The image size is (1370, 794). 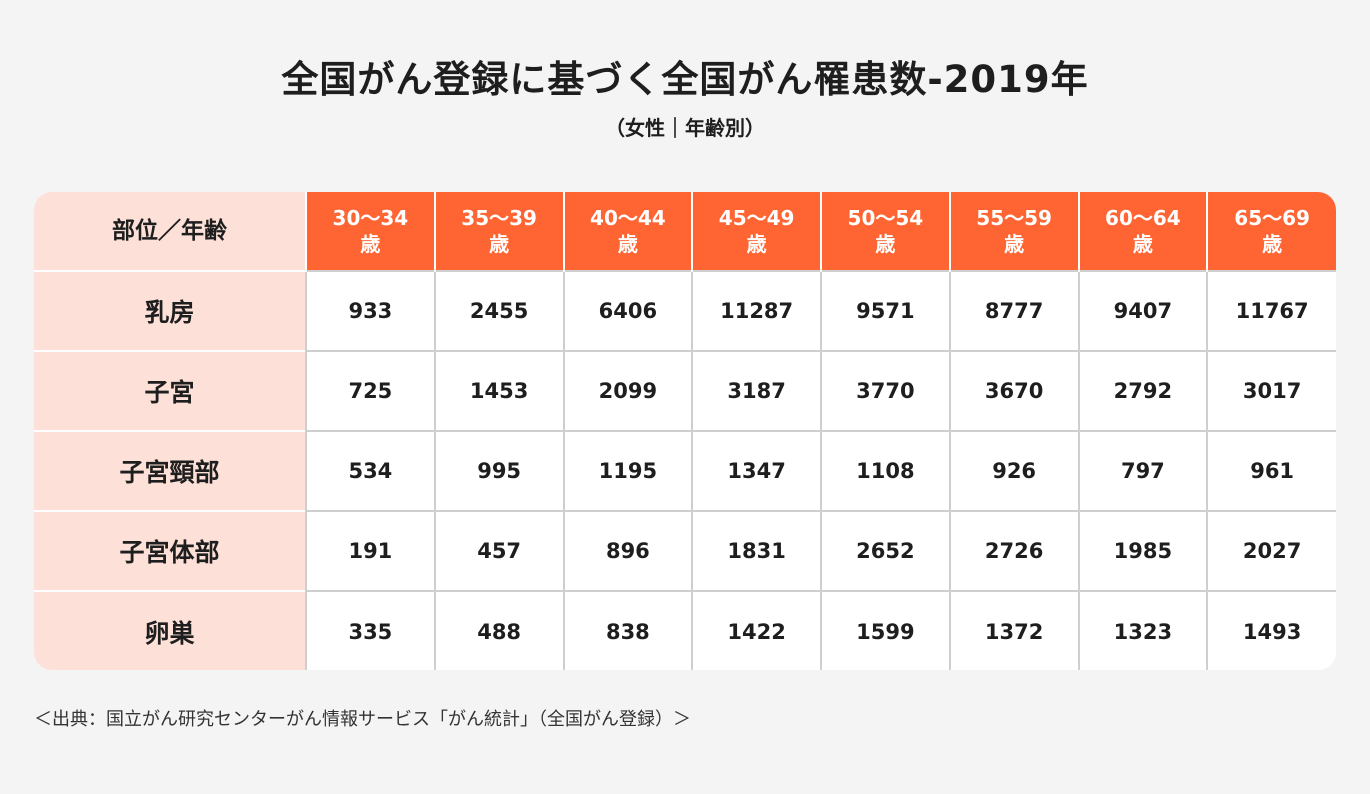 I want to click on table-cell: 1831, so click(x=756, y=550).